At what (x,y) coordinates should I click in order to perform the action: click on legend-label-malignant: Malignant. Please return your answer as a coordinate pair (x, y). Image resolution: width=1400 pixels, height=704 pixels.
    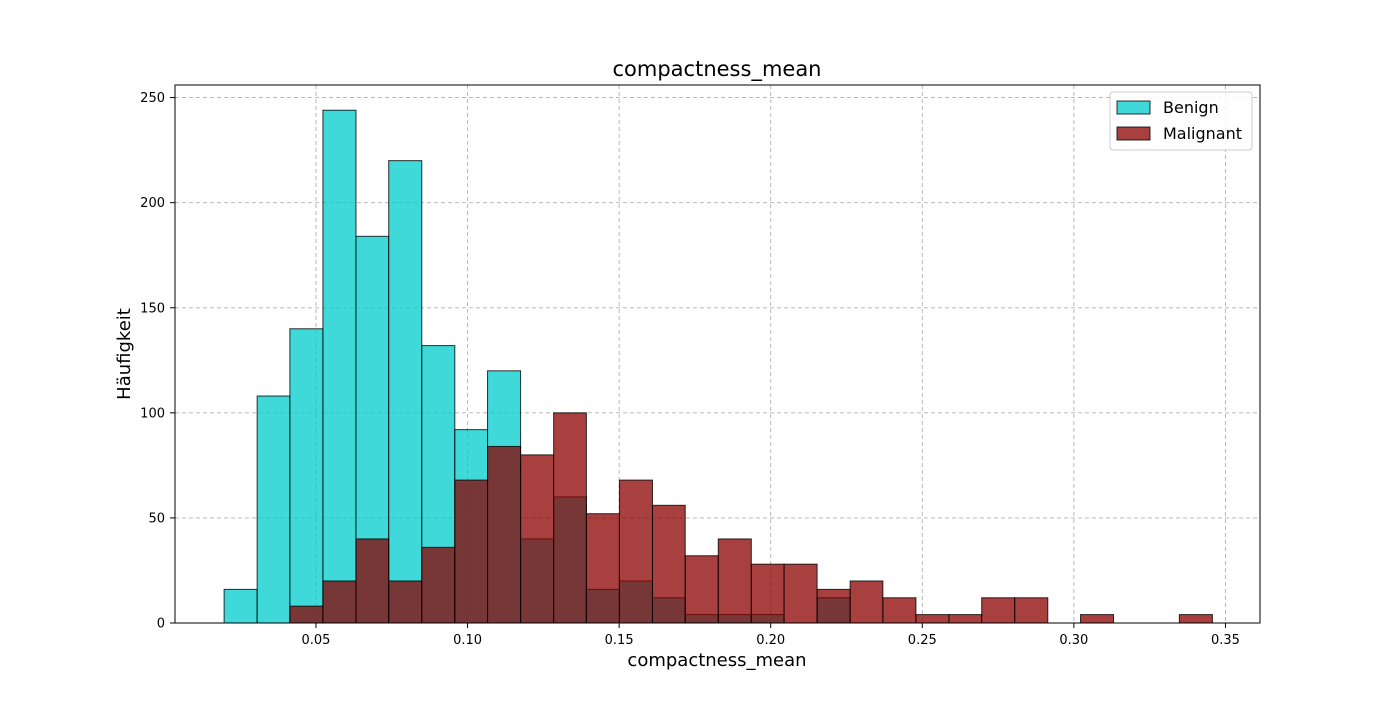
    Looking at the image, I should click on (1202, 133).